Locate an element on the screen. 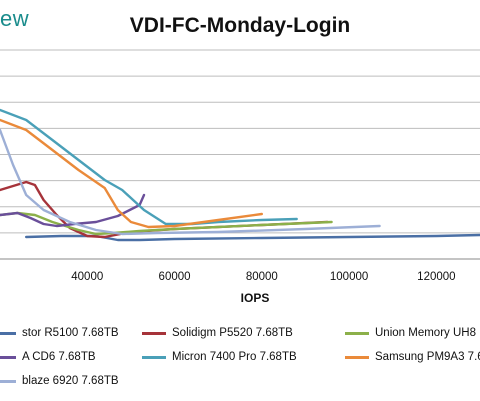 The width and height of the screenshot is (480, 401). legend-item: Micron 7400 Pro 7.68TB is located at coordinates (219, 357).